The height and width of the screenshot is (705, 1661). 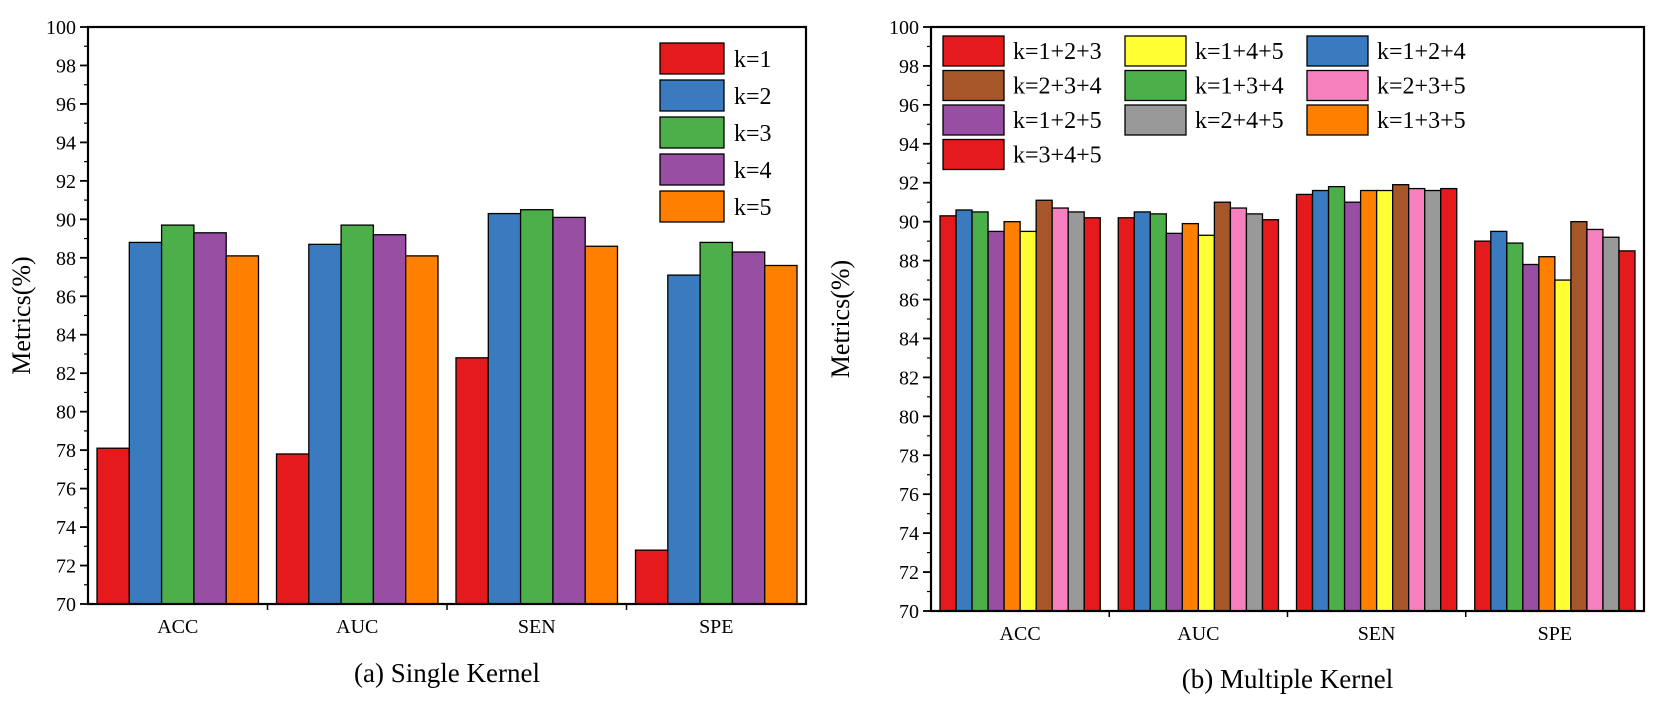 I want to click on bar-spe-k235, so click(x=1595, y=420).